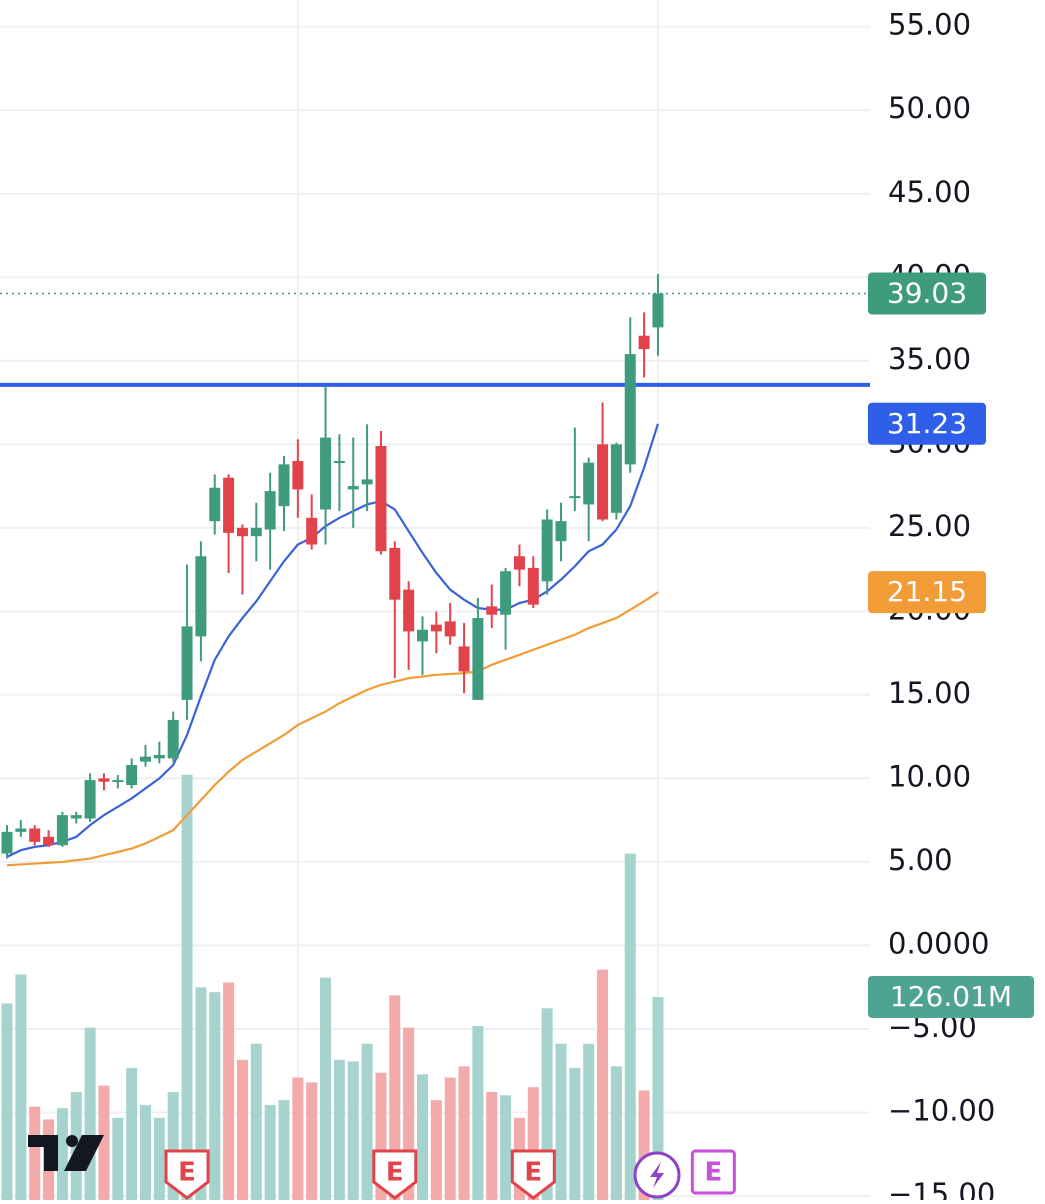 This screenshot has width=1045, height=1204. I want to click on y-tick-label: 50.00, so click(929, 108).